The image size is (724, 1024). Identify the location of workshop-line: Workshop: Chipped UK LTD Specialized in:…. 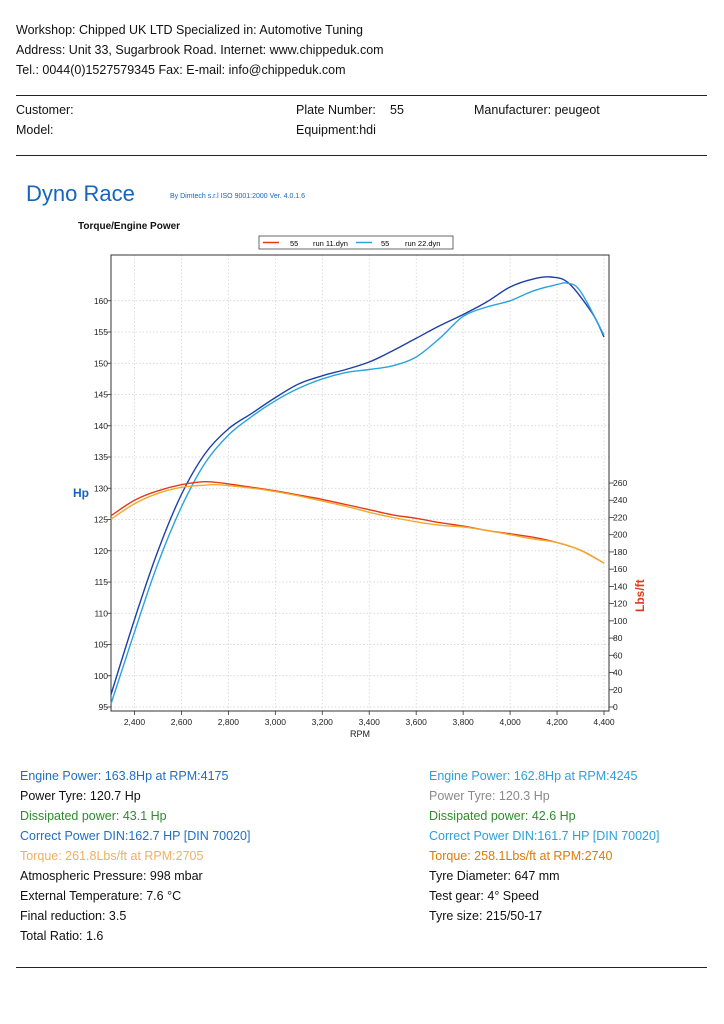
(189, 30).